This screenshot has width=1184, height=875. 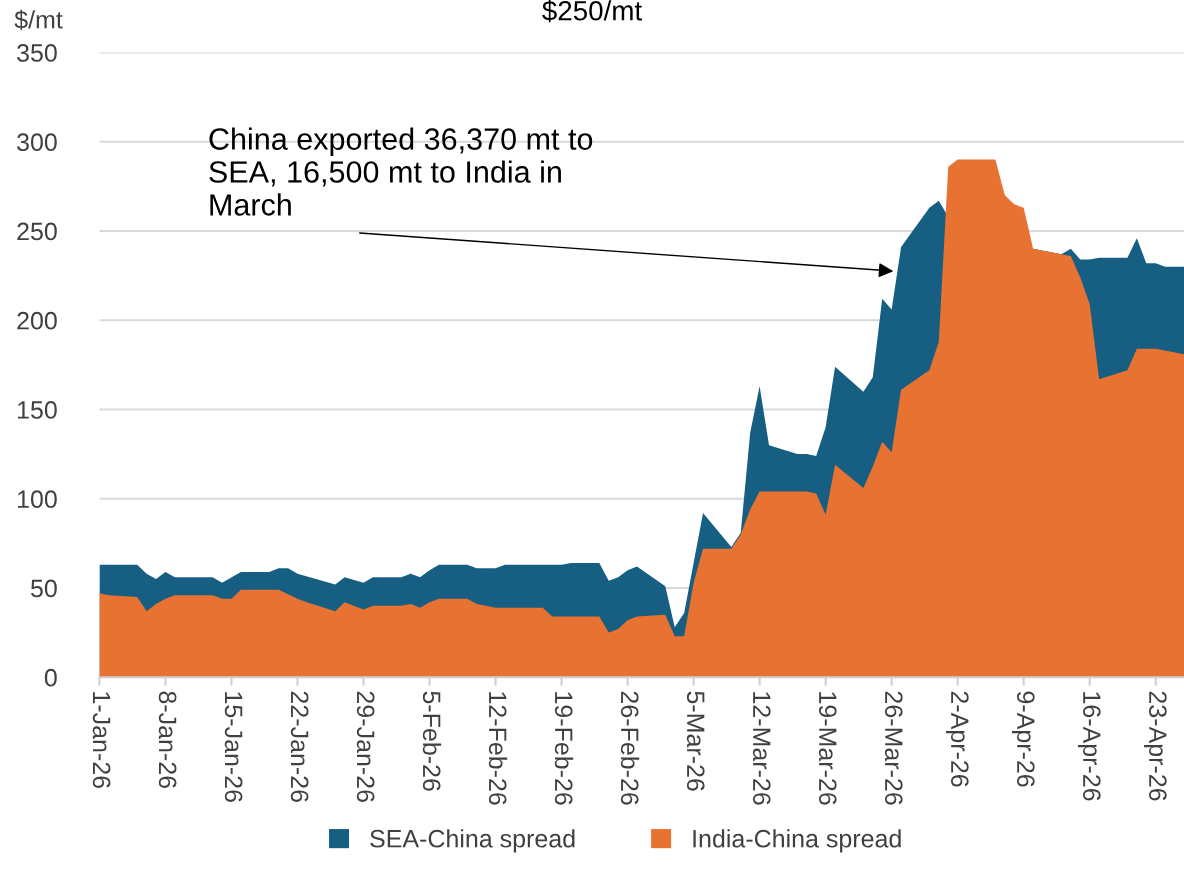 I want to click on x-tick-label: 19-Feb-26, so click(x=564, y=748).